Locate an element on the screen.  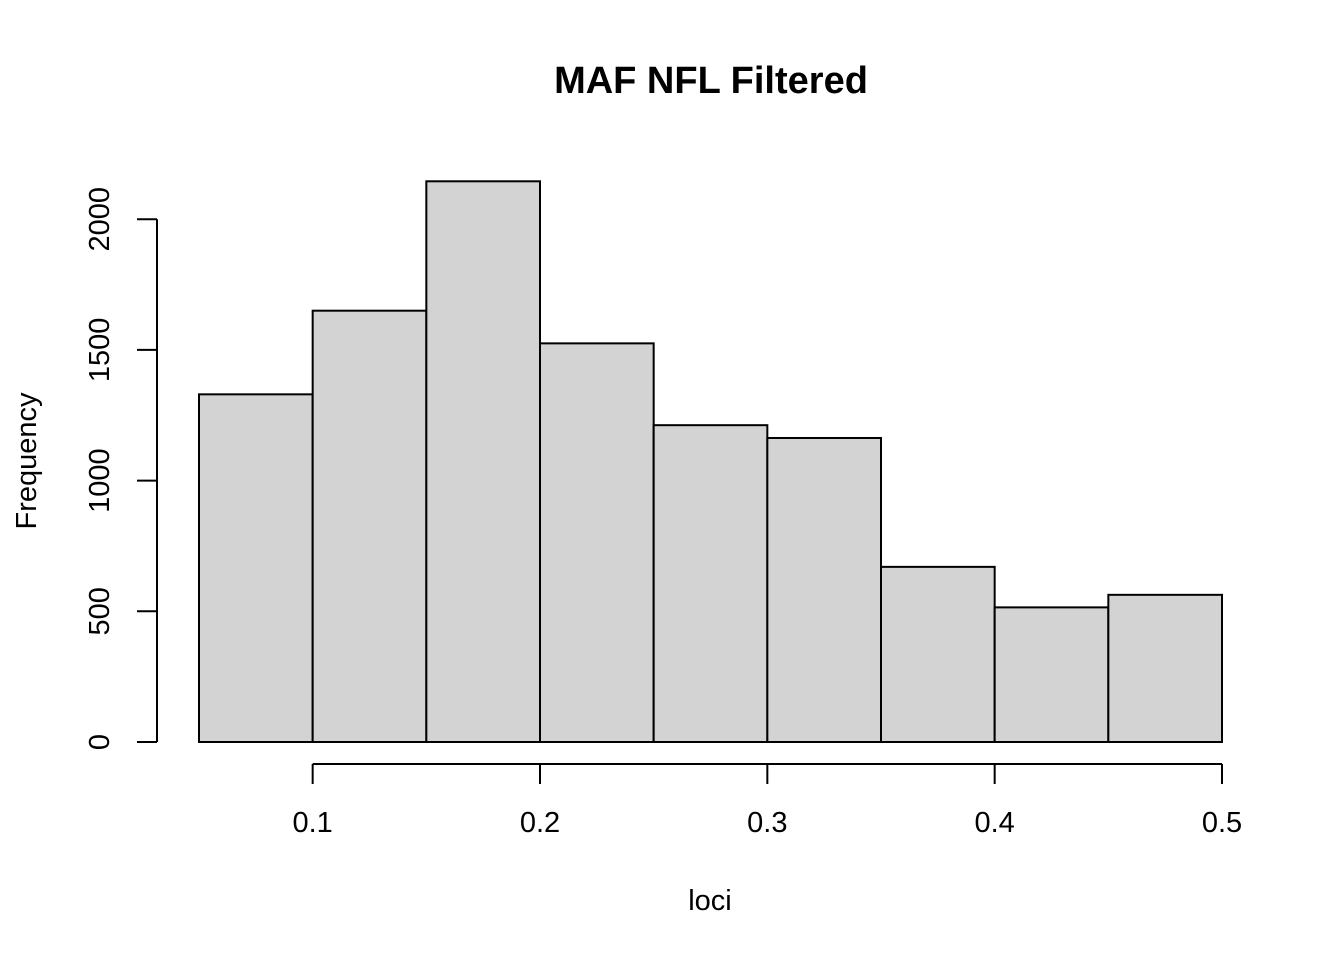
x-tick-label-0.5: 0.5 is located at coordinates (1222, 823).